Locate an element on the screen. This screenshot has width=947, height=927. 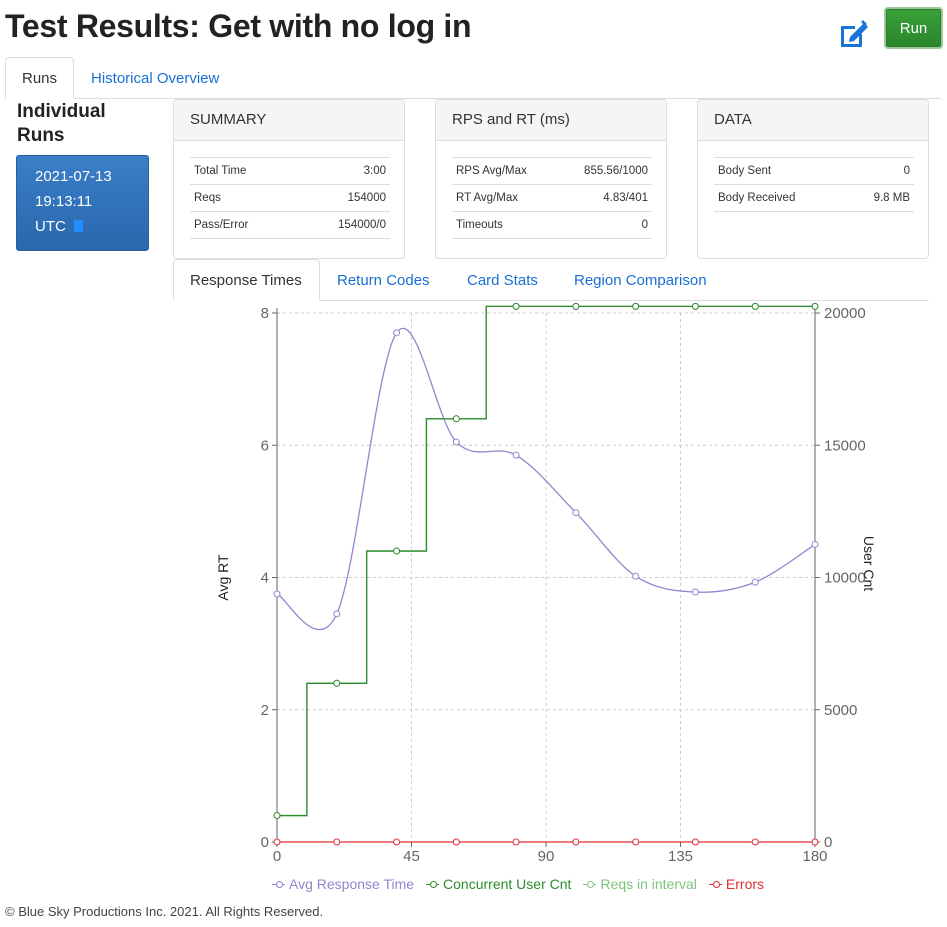
y-left-tick-label: 6 is located at coordinates (265, 445).